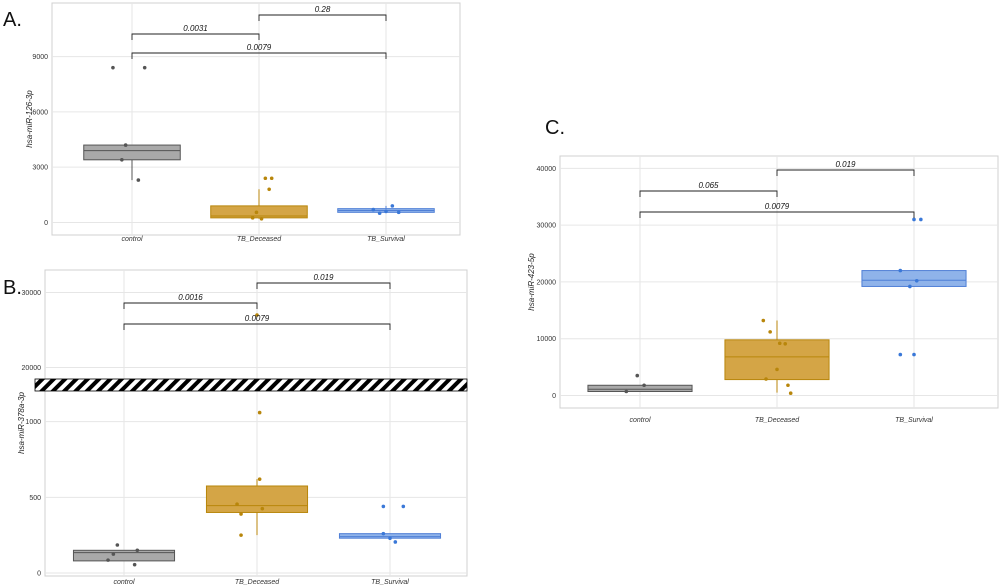 The height and width of the screenshot is (588, 1000). Describe the element at coordinates (323, 9) in the screenshot. I see `p-value-label: 0.28` at that location.